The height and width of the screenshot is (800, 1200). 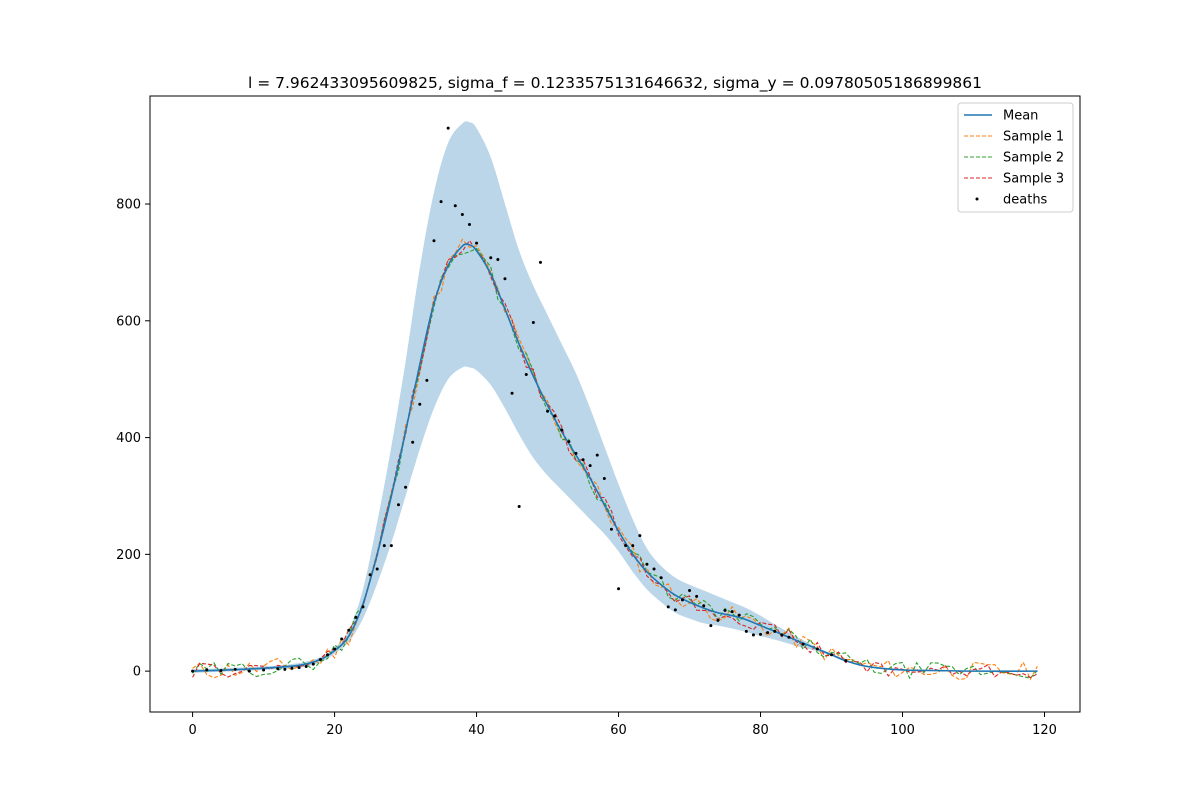 What do you see at coordinates (1015, 157) in the screenshot?
I see `legend-box` at bounding box center [1015, 157].